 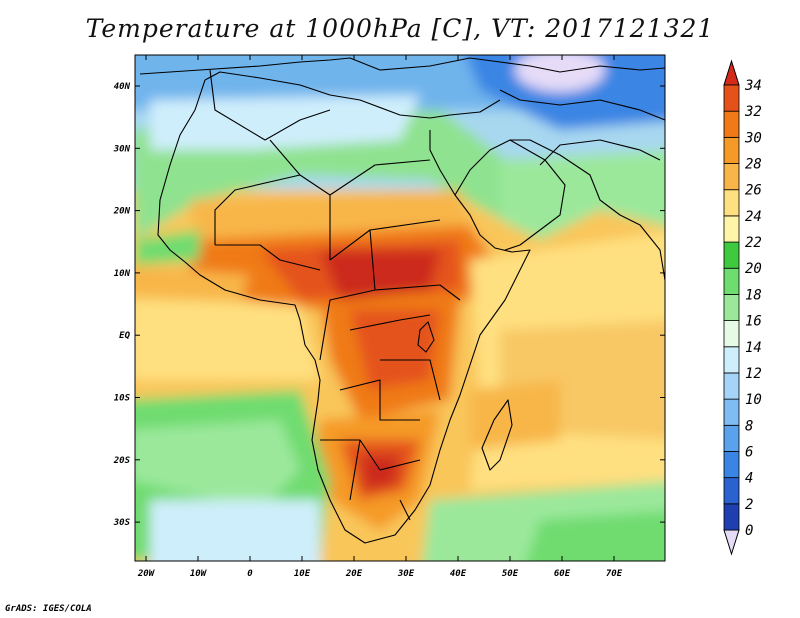 I want to click on lat-tick-label: EQ, so click(x=124, y=336).